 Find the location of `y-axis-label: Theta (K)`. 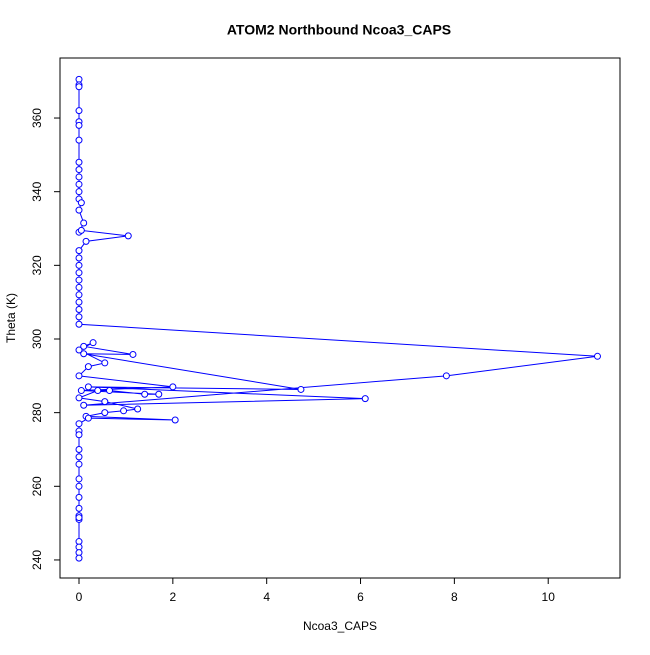

y-axis-label: Theta (K) is located at coordinates (11, 318).